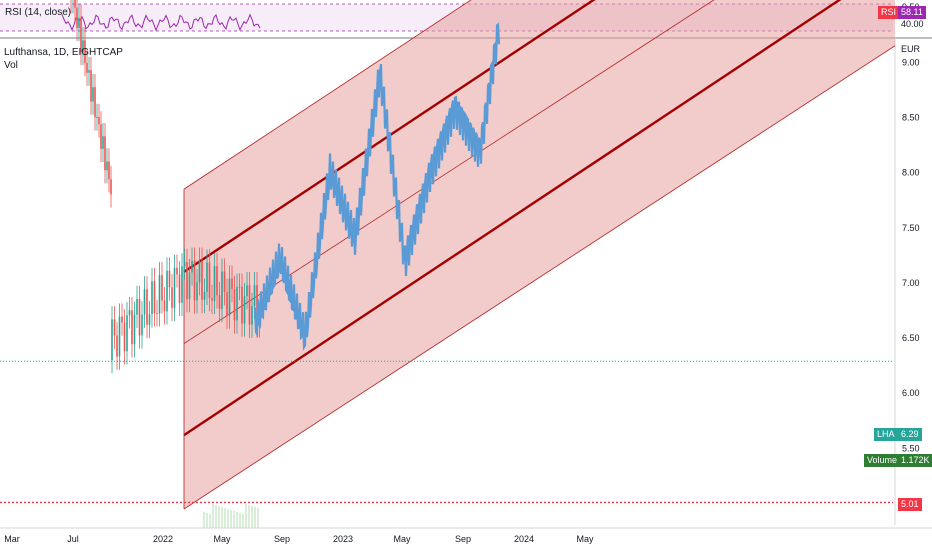 The width and height of the screenshot is (932, 555). What do you see at coordinates (38, 12) in the screenshot?
I see `rsi-indicator-label: RSI (14, close)` at bounding box center [38, 12].